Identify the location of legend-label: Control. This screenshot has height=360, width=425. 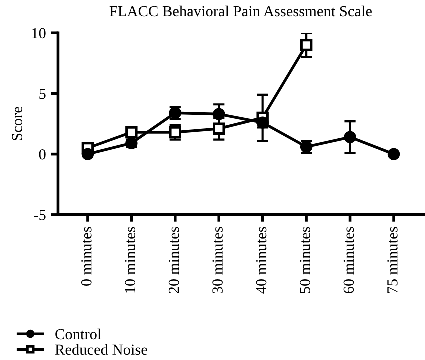
(79, 334).